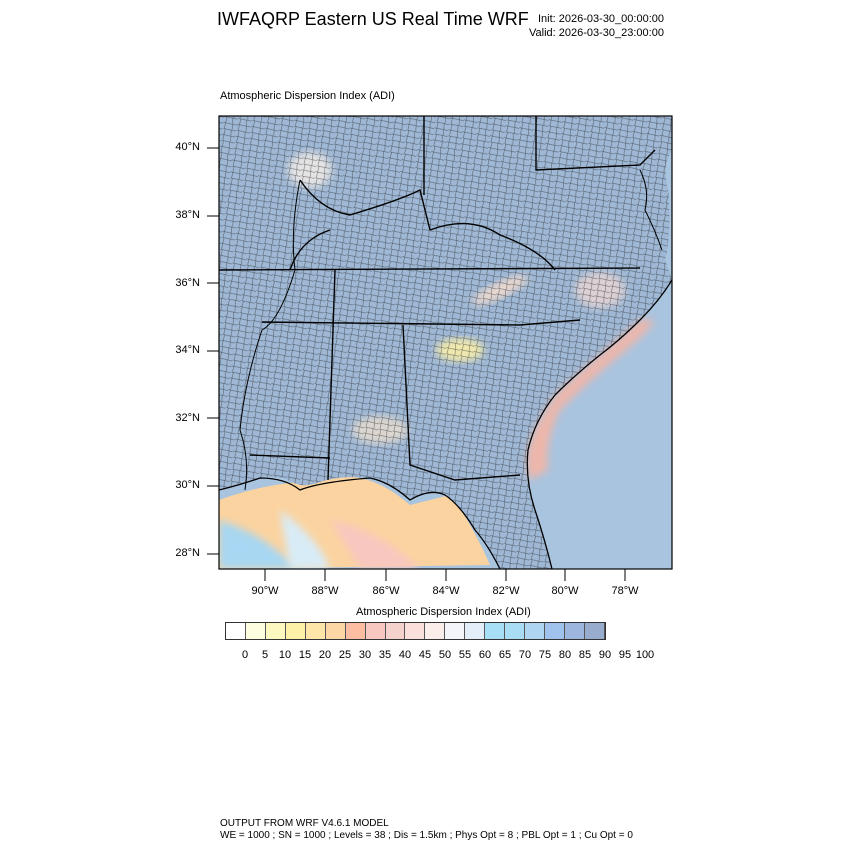 The height and width of the screenshot is (850, 850). What do you see at coordinates (565, 655) in the screenshot?
I see `colorbar-tick-label: 80` at bounding box center [565, 655].